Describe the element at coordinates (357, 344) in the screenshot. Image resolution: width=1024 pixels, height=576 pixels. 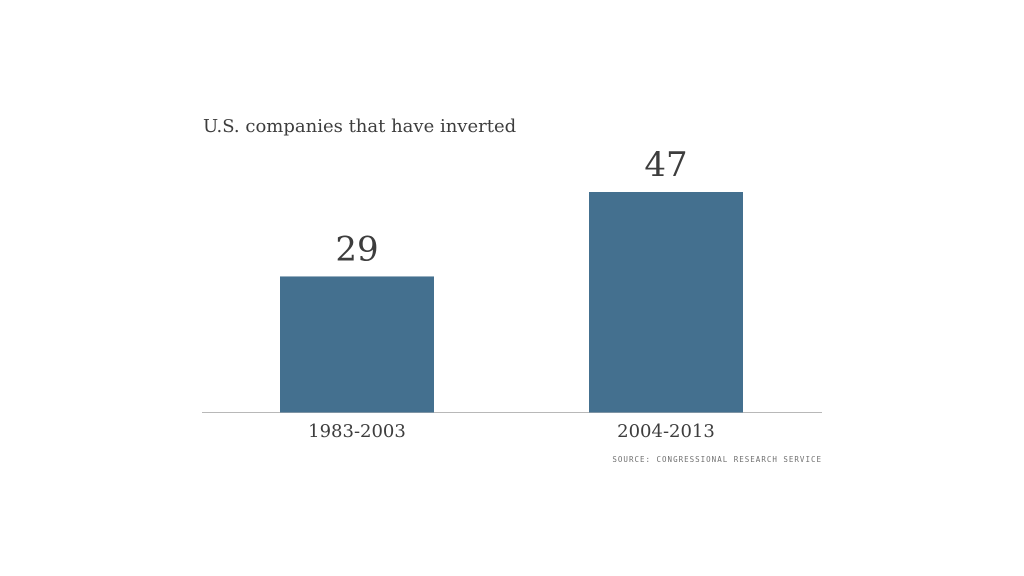
I see `bar-1983-2003` at that location.